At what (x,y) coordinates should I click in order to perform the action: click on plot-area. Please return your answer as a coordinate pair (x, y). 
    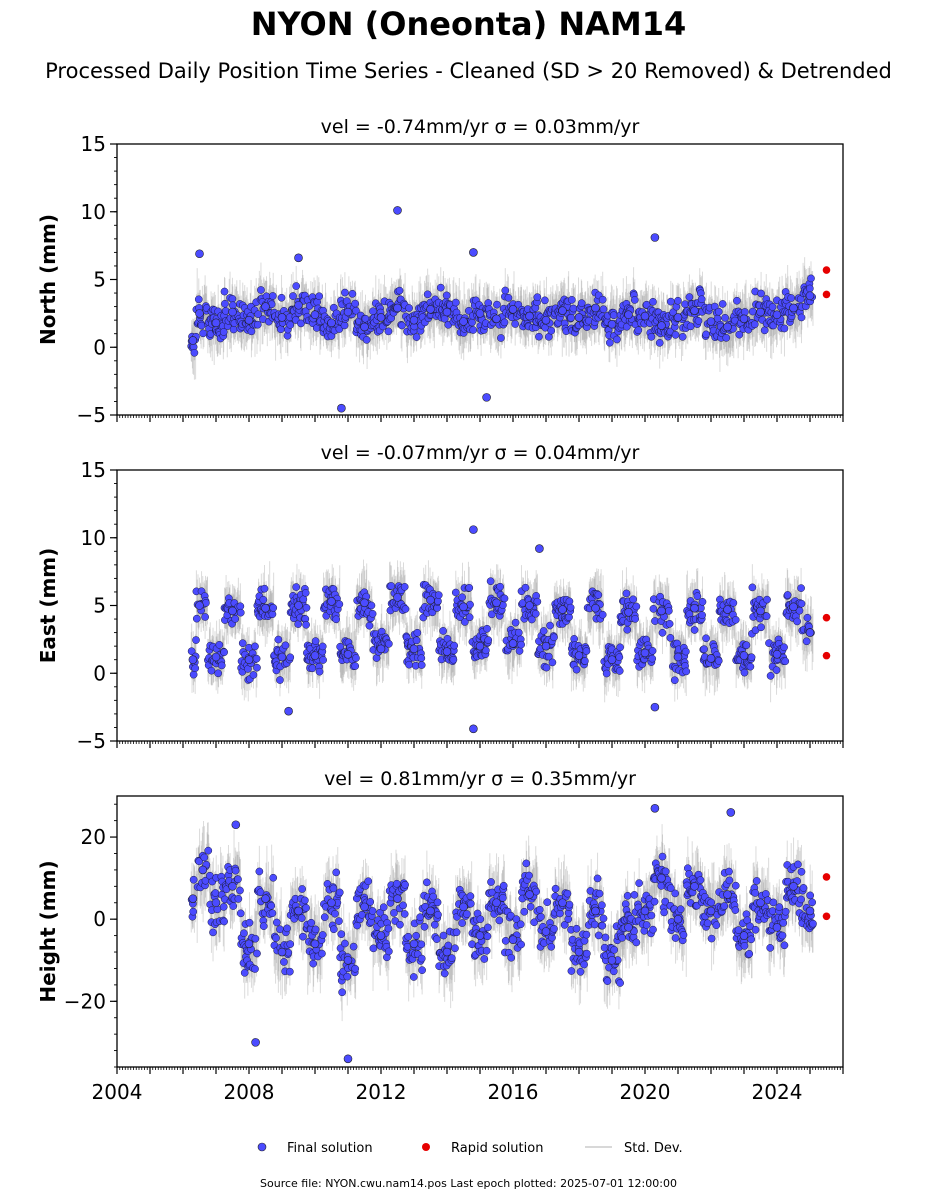
    Looking at the image, I should click on (509, 629).